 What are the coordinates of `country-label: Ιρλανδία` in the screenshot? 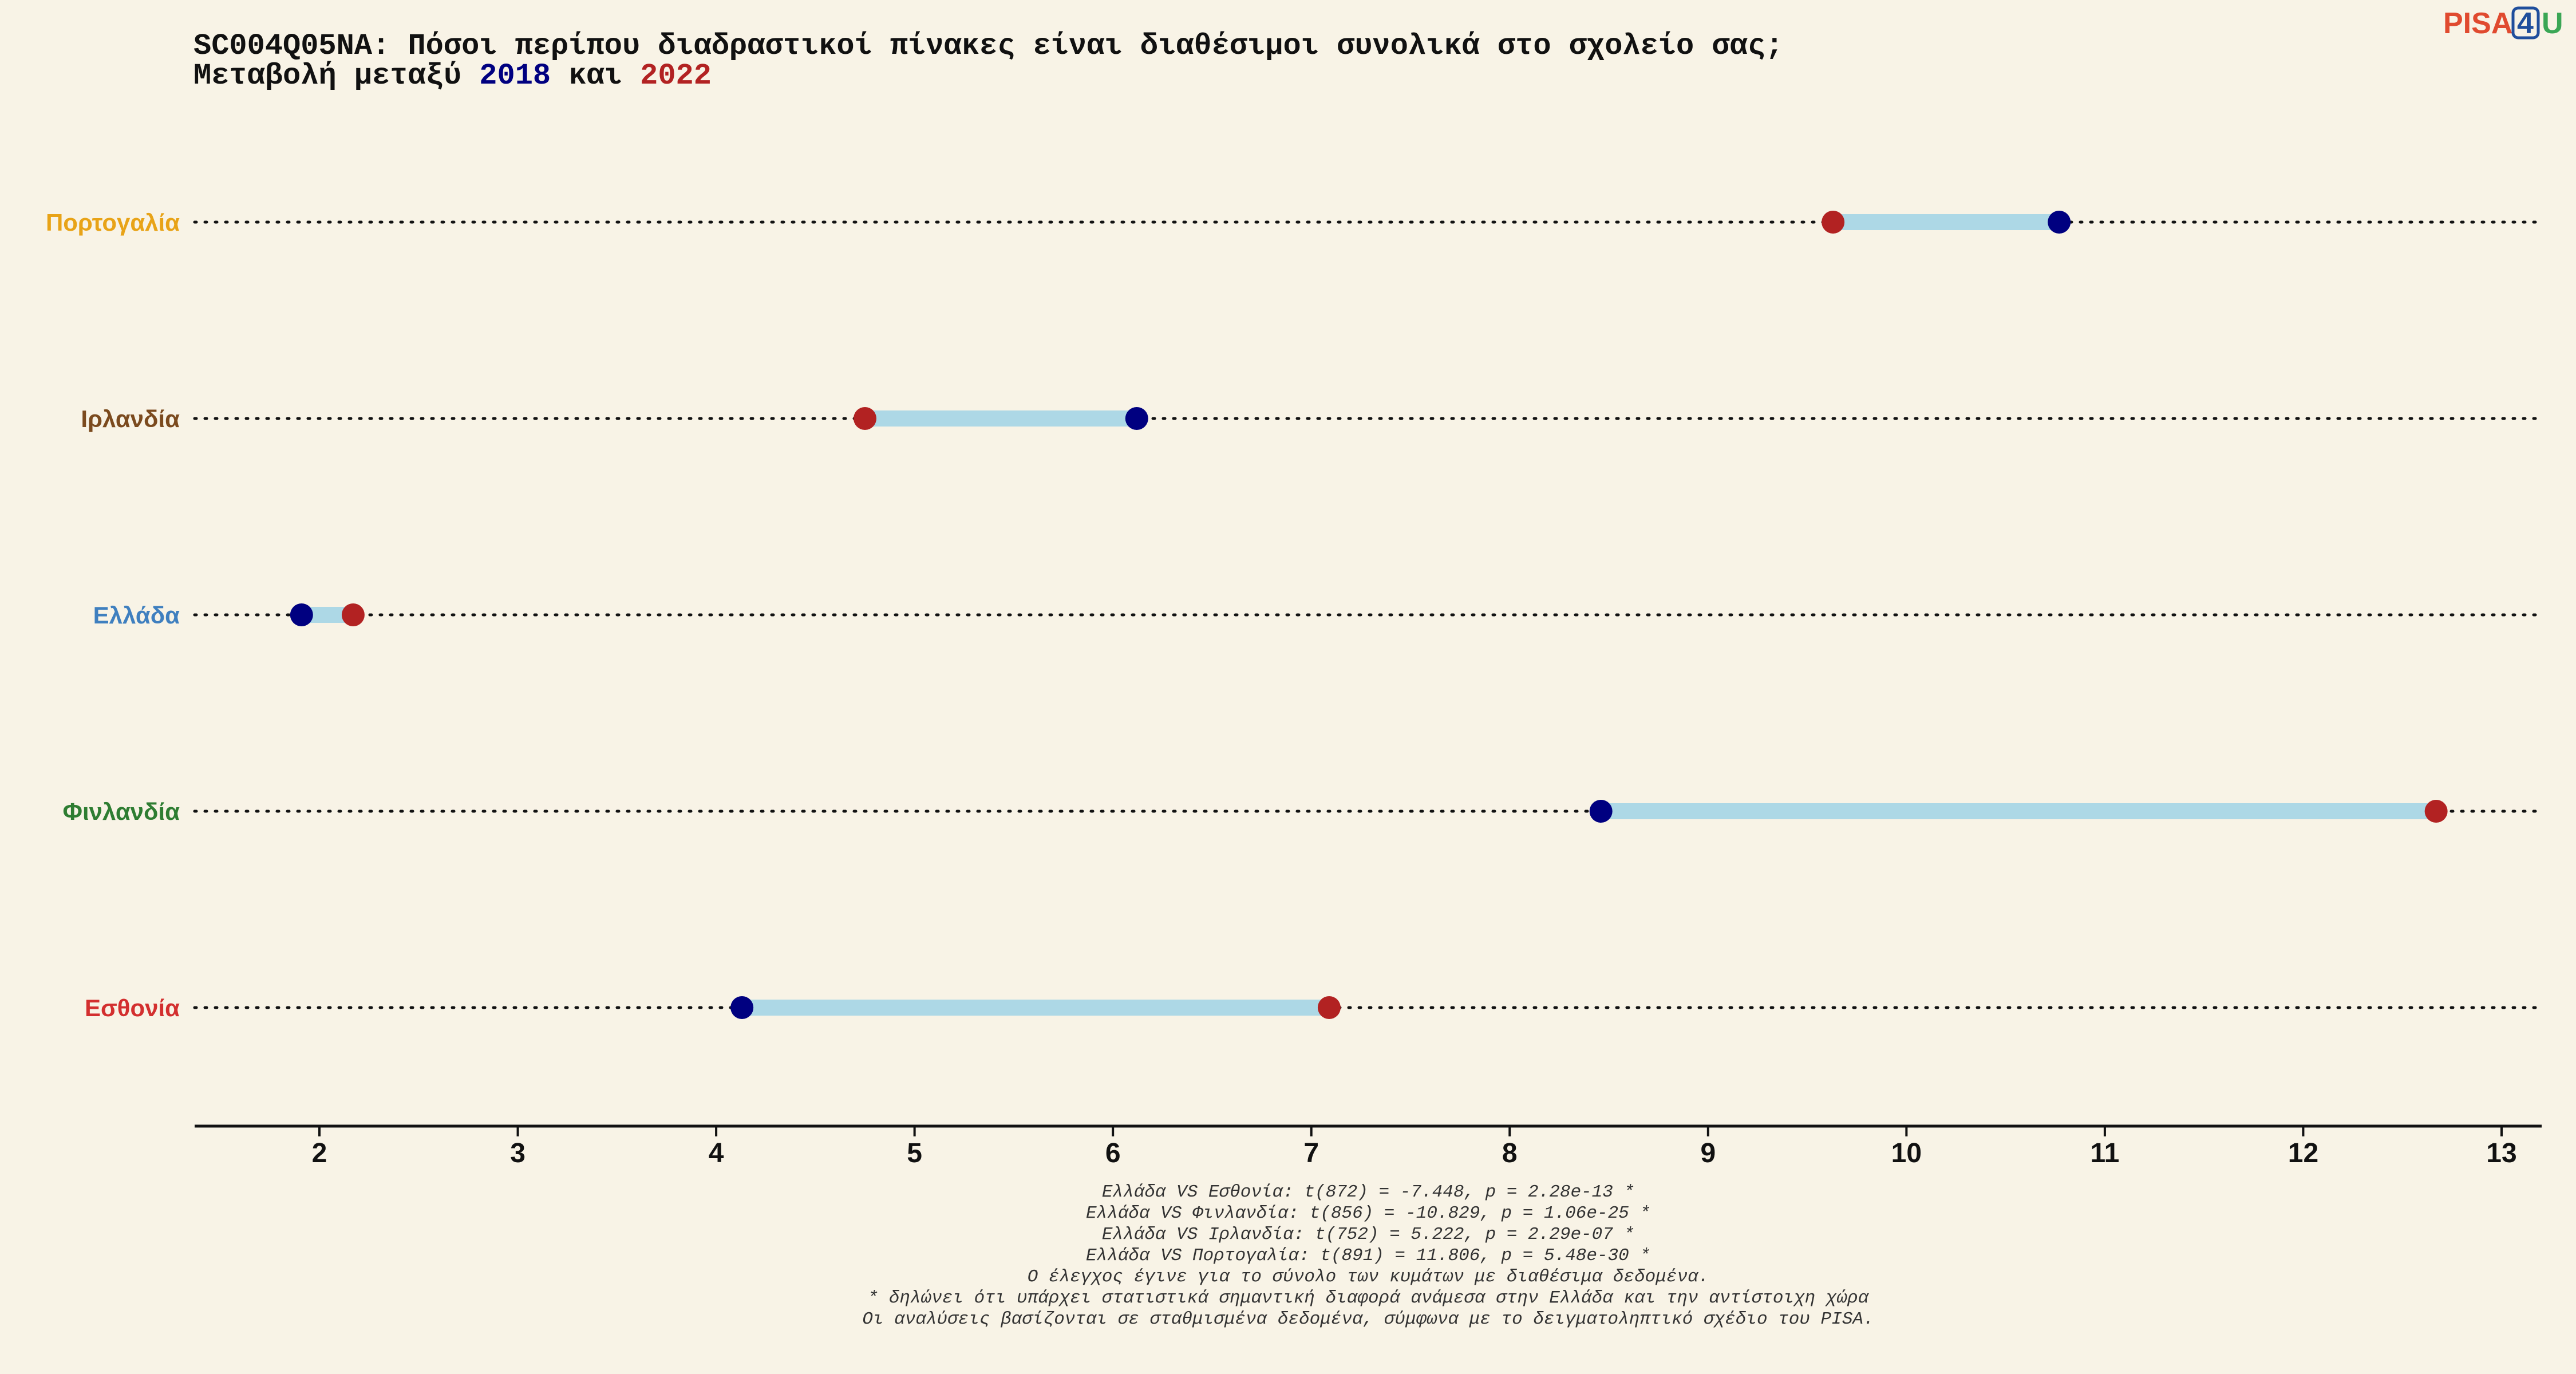 It's located at (130, 418).